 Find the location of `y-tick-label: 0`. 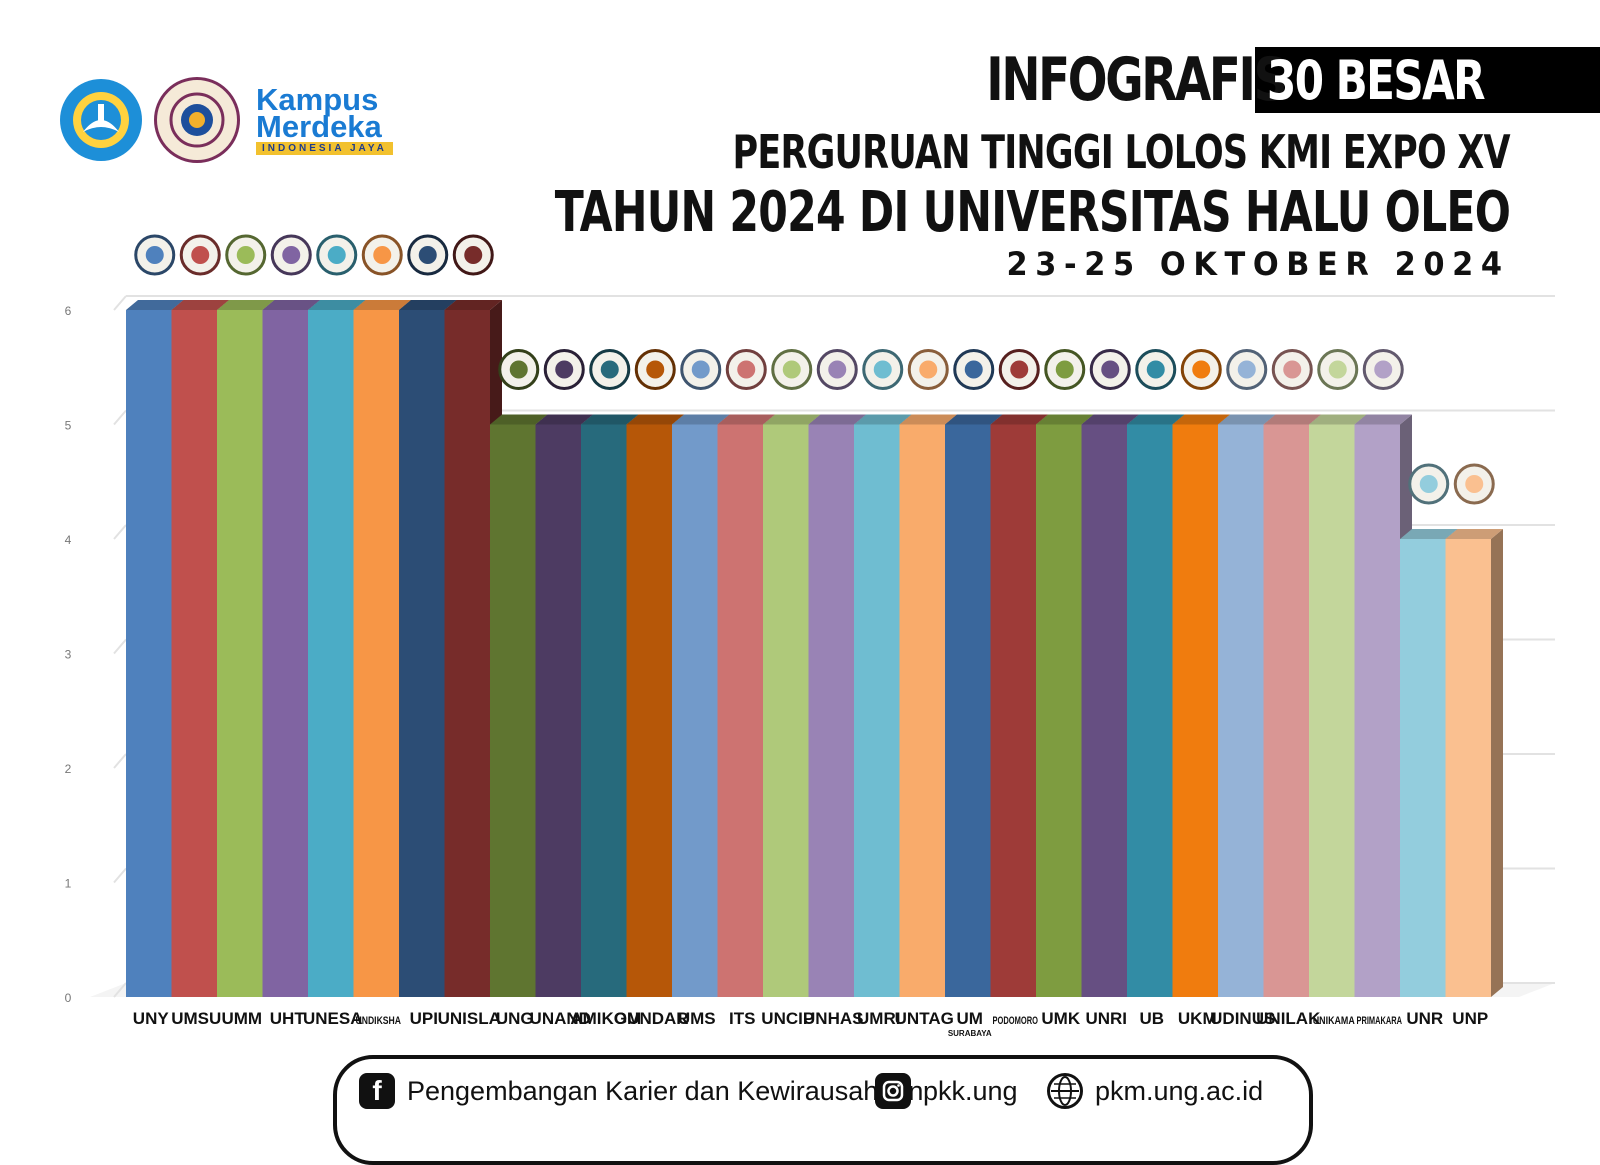

y-tick-label: 0 is located at coordinates (68, 998).